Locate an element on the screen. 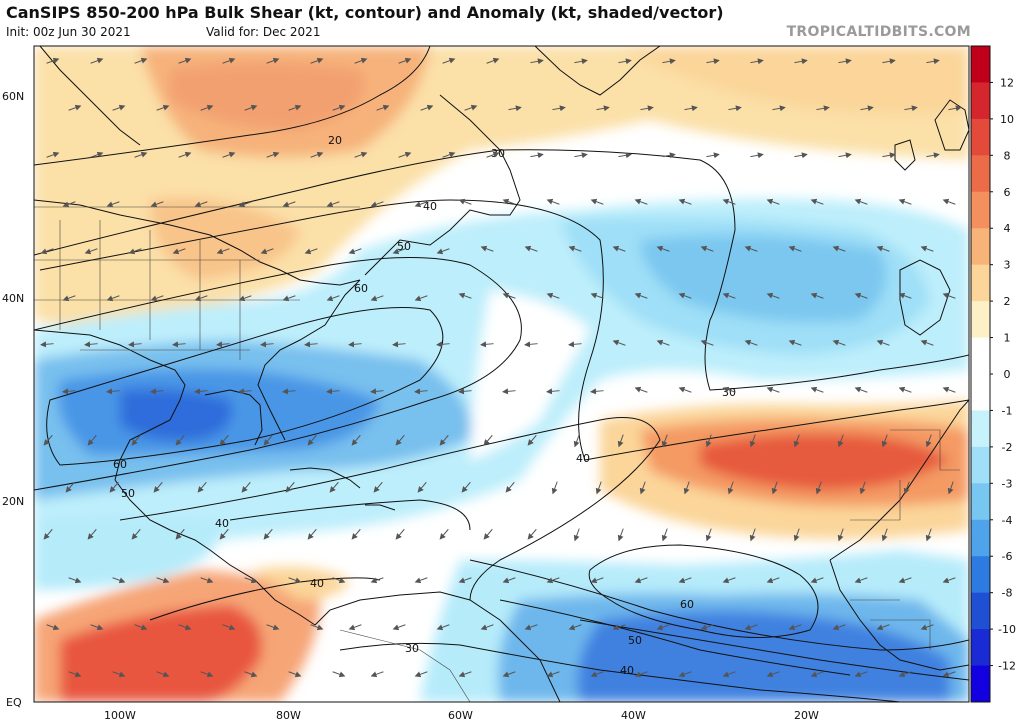  contour-label: 40 is located at coordinates (430, 206).